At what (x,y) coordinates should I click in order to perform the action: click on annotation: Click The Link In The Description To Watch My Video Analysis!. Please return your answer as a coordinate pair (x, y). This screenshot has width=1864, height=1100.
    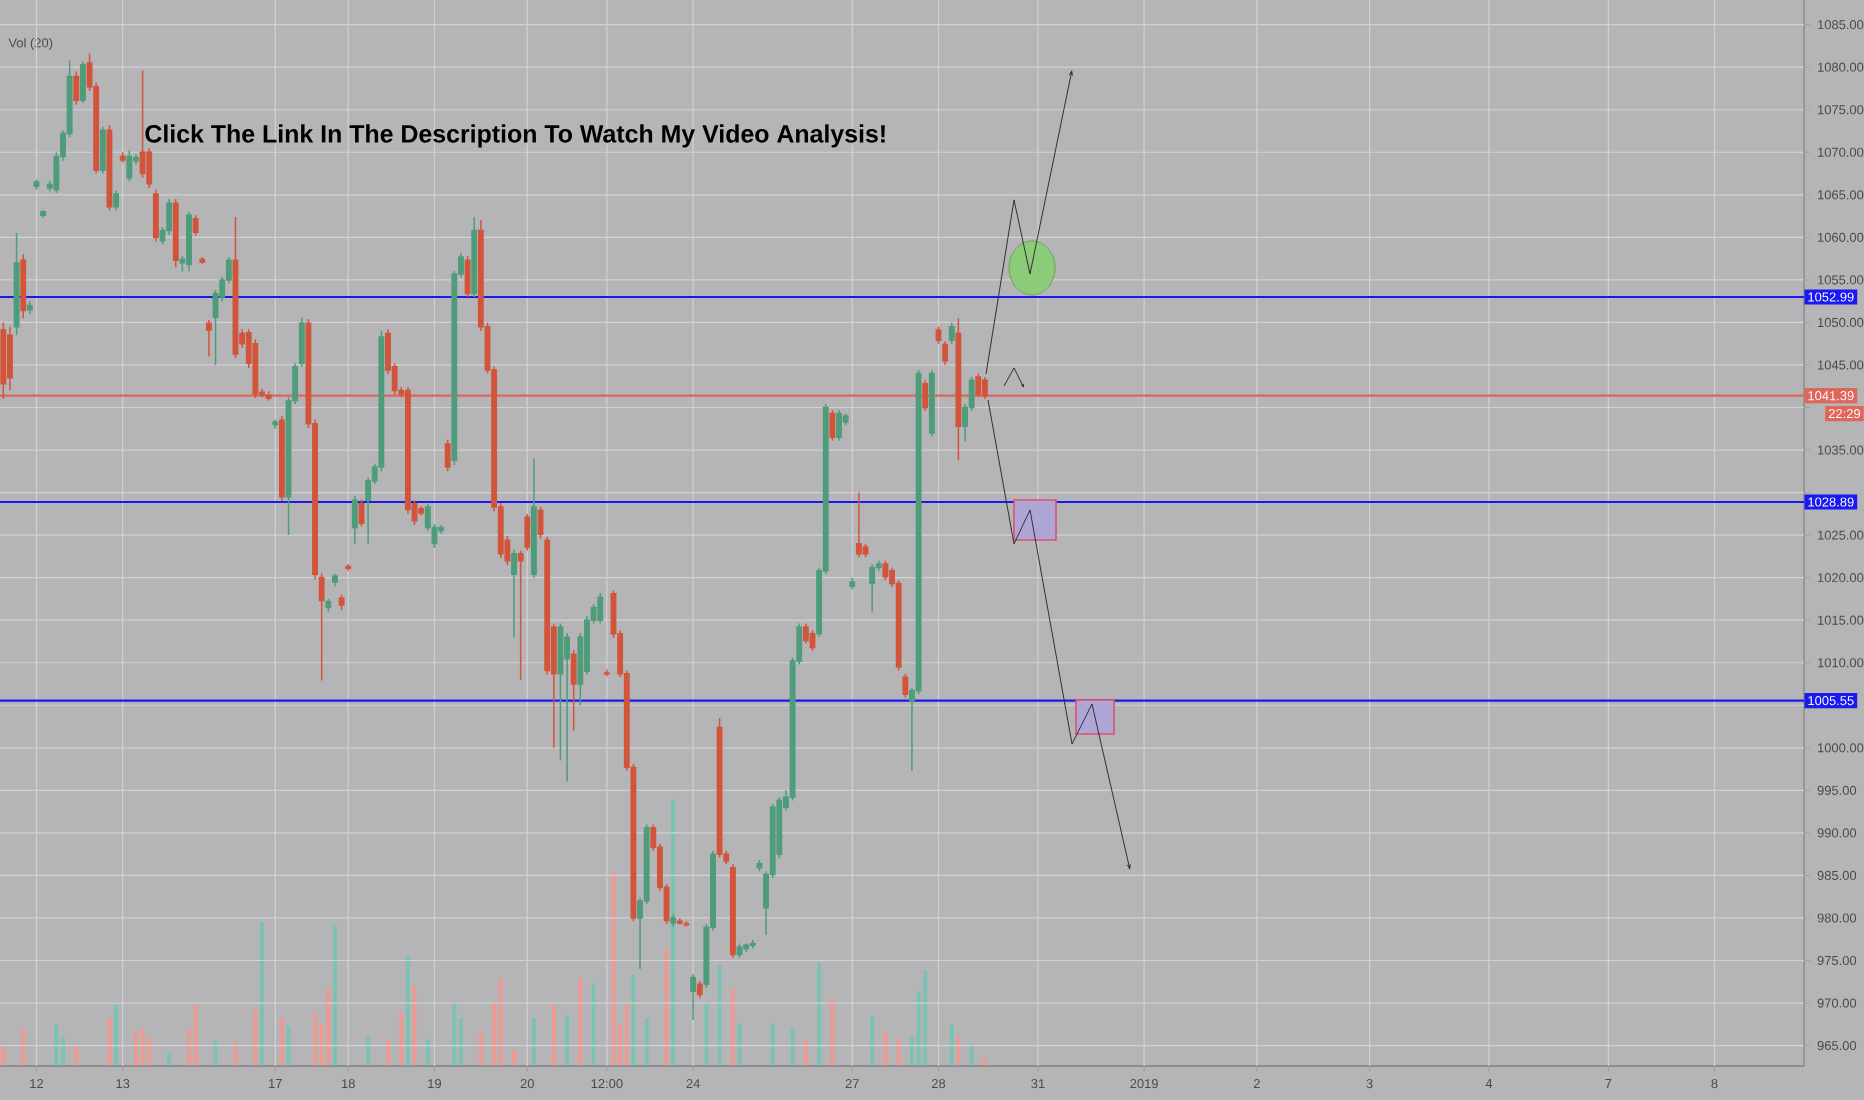
    Looking at the image, I should click on (515, 136).